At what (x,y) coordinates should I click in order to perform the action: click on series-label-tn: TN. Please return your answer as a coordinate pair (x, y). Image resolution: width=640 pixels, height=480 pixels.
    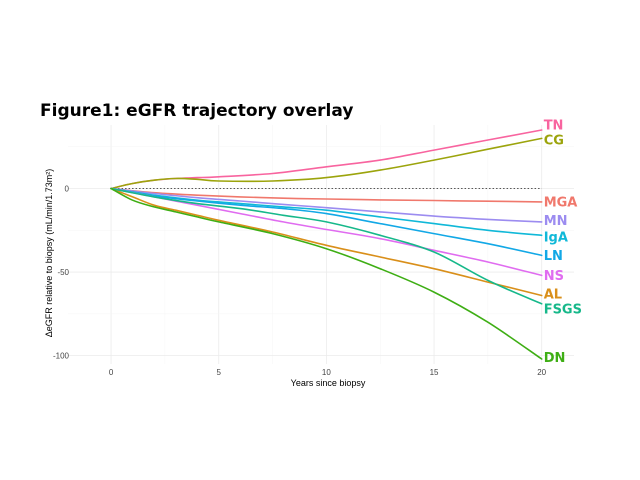
    Looking at the image, I should click on (554, 126).